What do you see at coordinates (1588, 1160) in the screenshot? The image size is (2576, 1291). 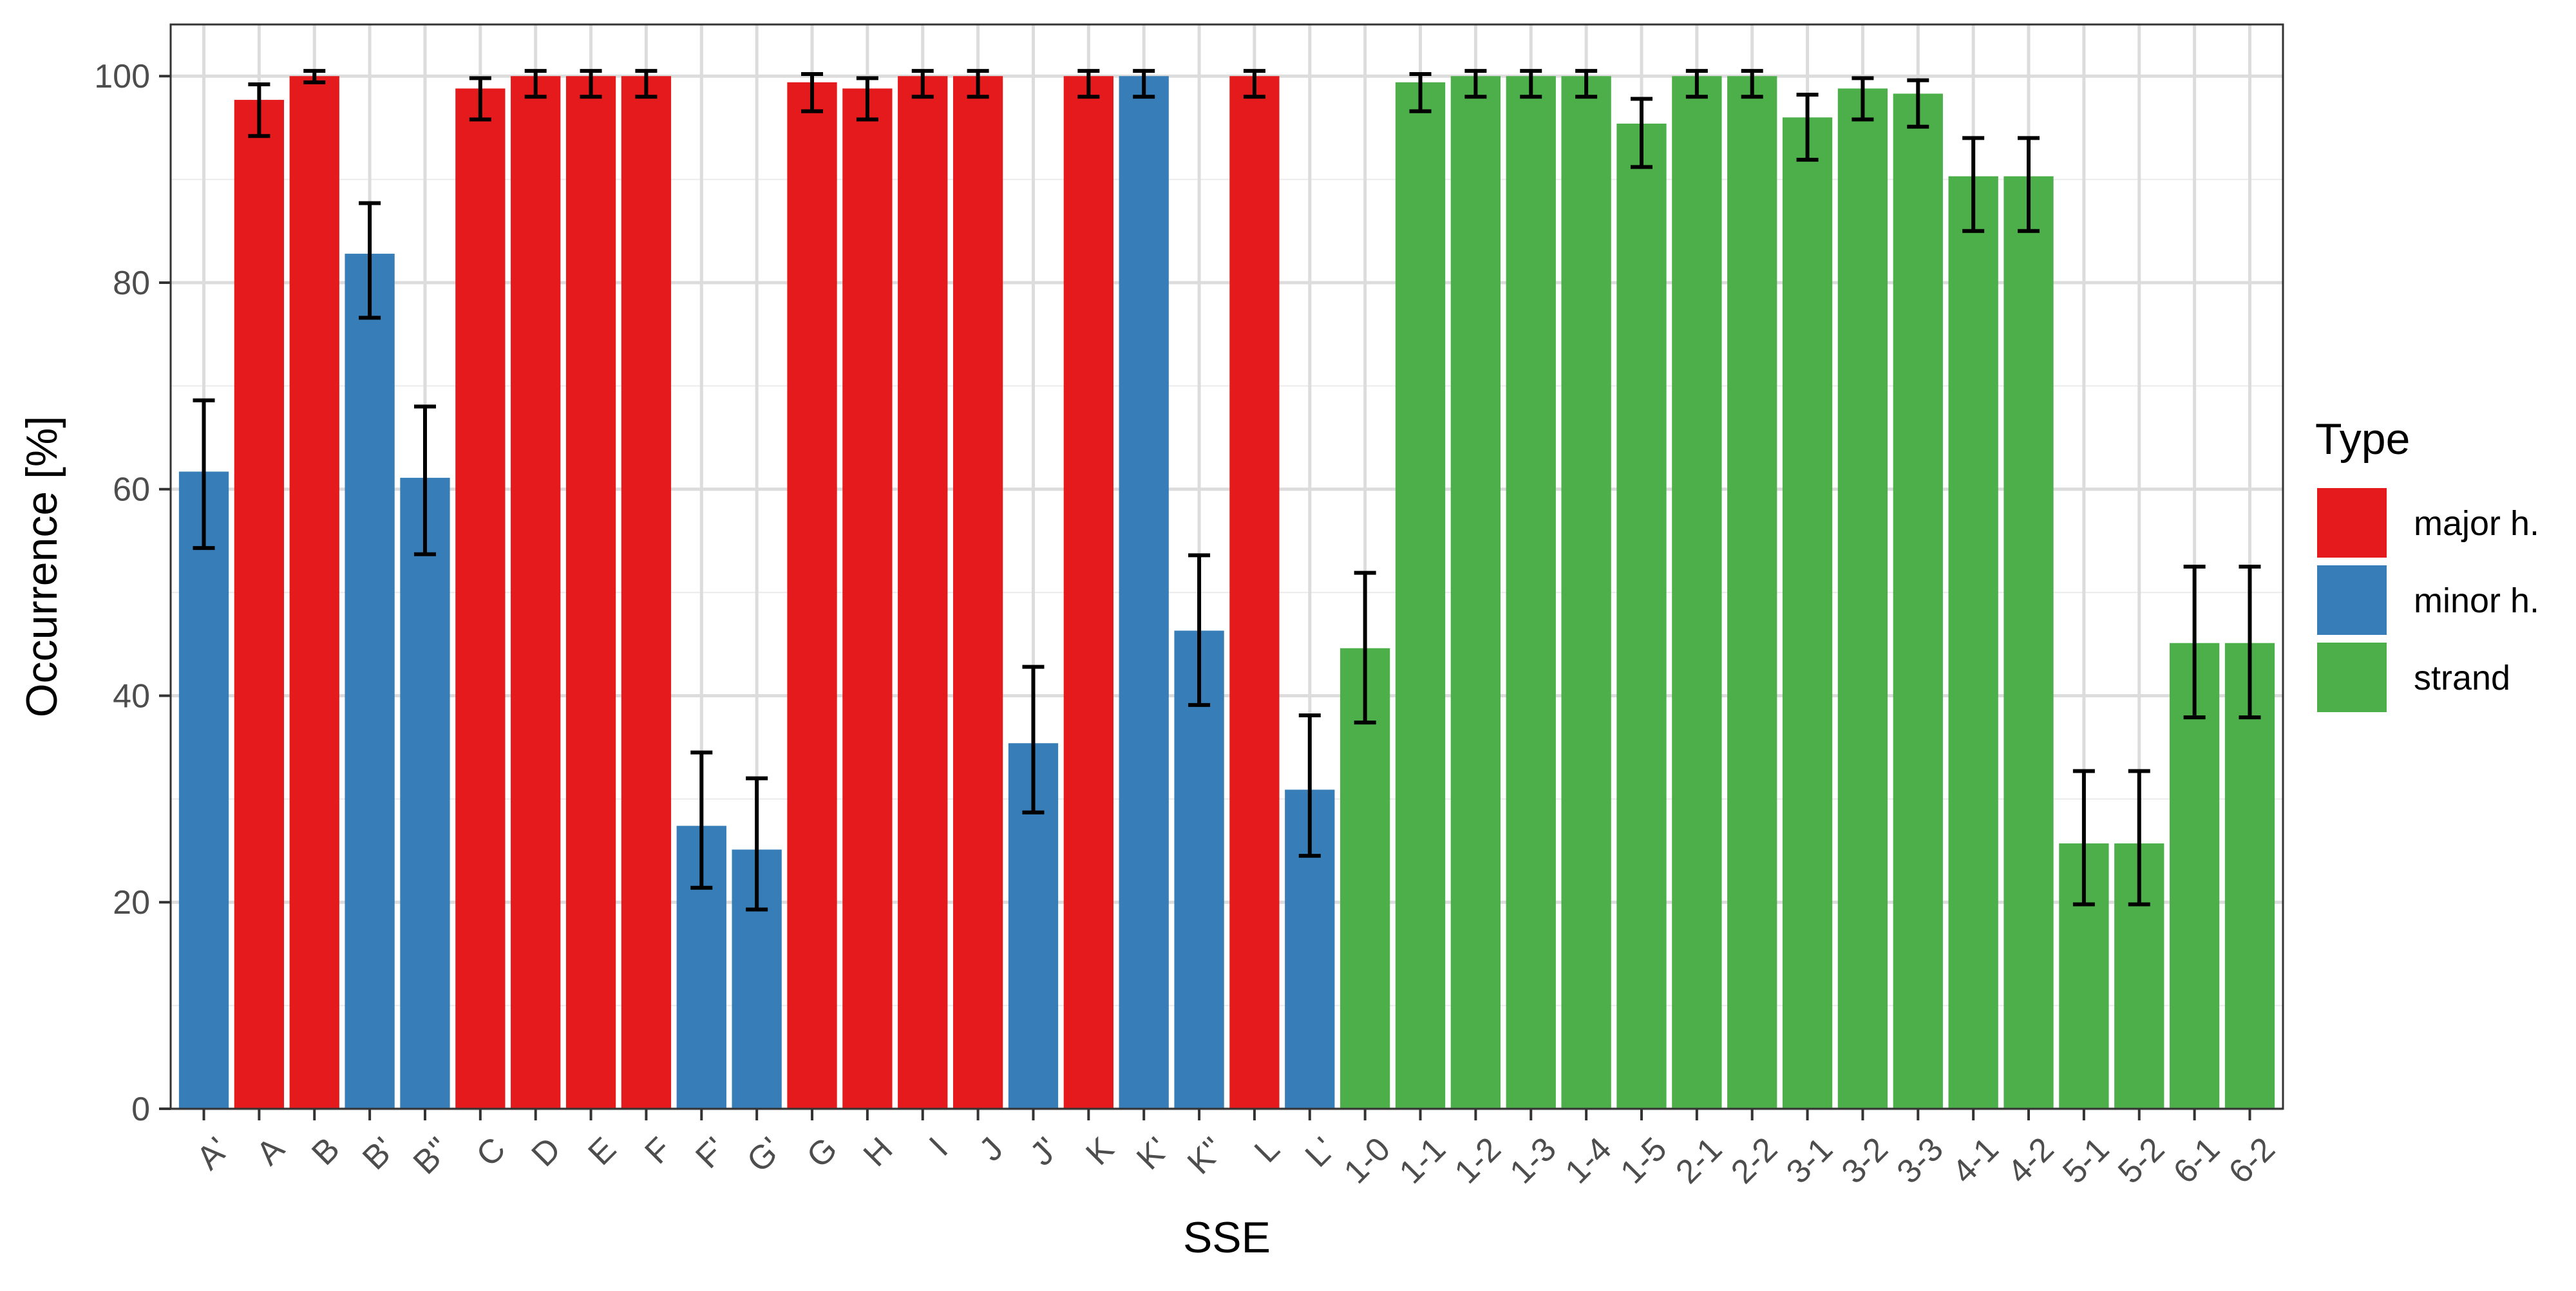 I see `x-tick-label: 1-4` at bounding box center [1588, 1160].